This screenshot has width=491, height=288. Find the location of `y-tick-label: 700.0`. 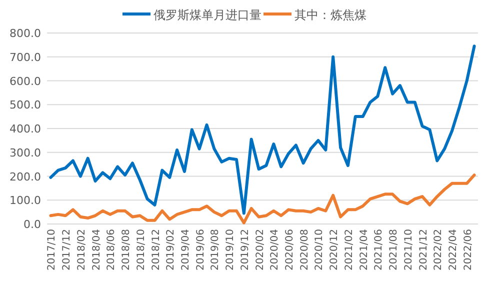

y-tick-label: 700.0 is located at coordinates (25, 57).